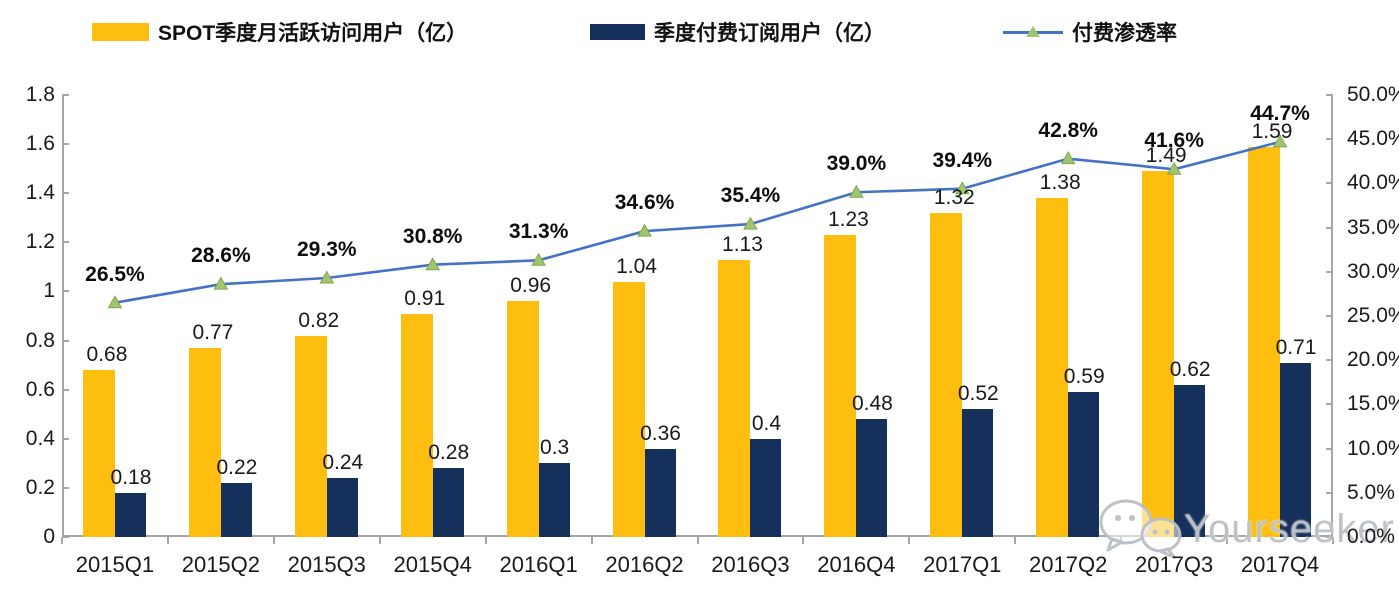  Describe the element at coordinates (425, 298) in the screenshot. I see `mau-value-label: 0.91` at that location.